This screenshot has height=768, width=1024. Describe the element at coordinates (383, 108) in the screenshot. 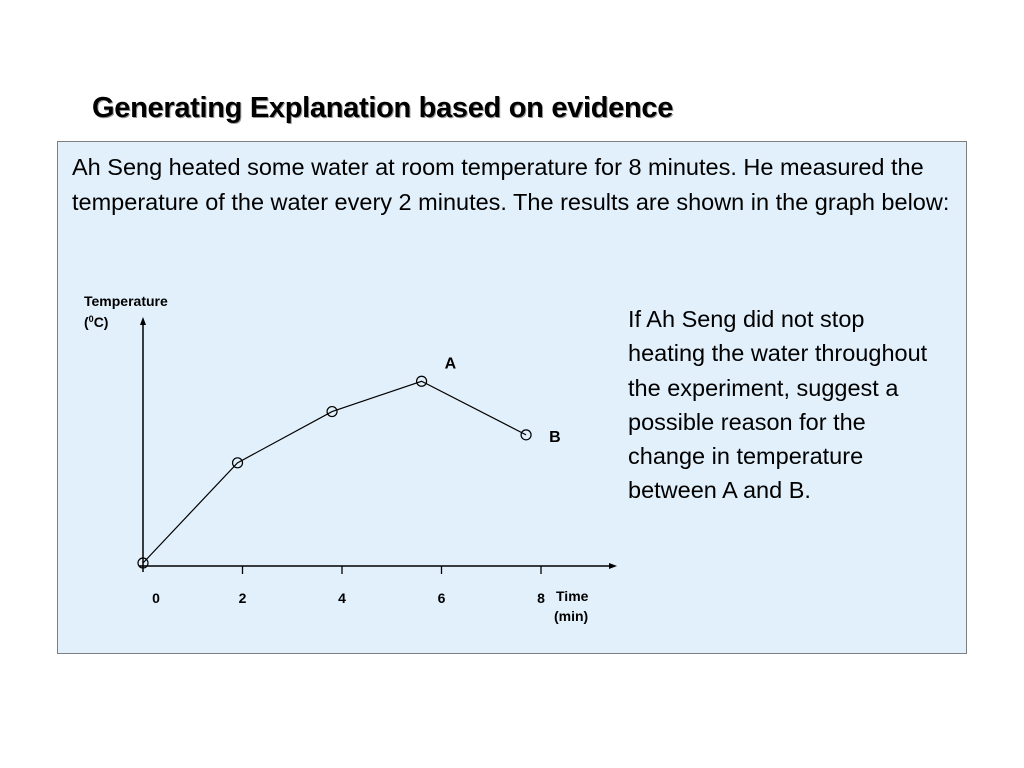

I see `slide-title: Generating Explanation based on evidence` at that location.